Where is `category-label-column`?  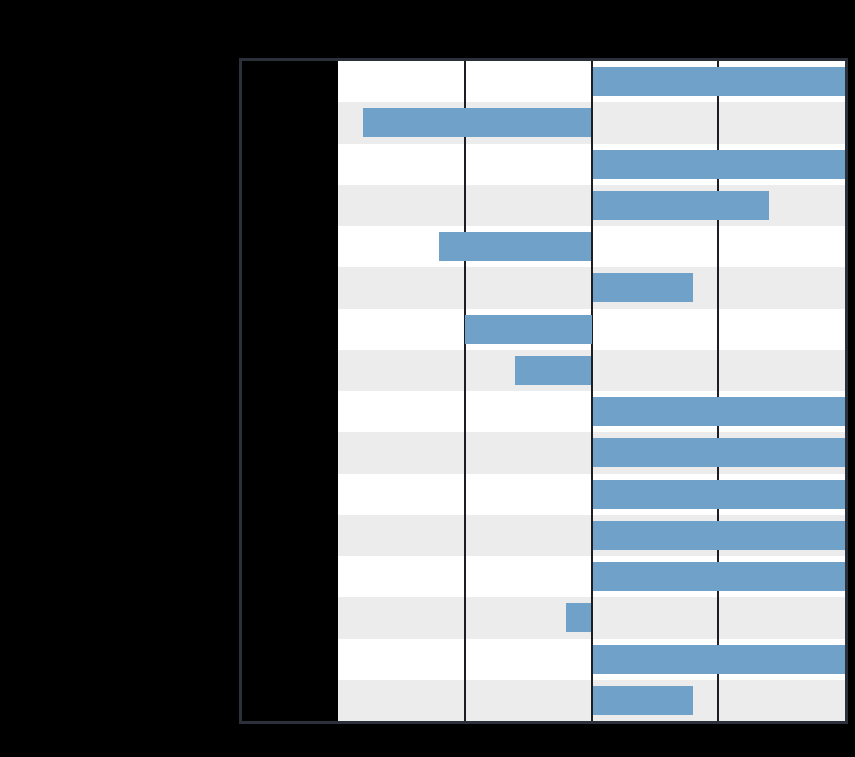
category-label-column is located at coordinates (290, 391).